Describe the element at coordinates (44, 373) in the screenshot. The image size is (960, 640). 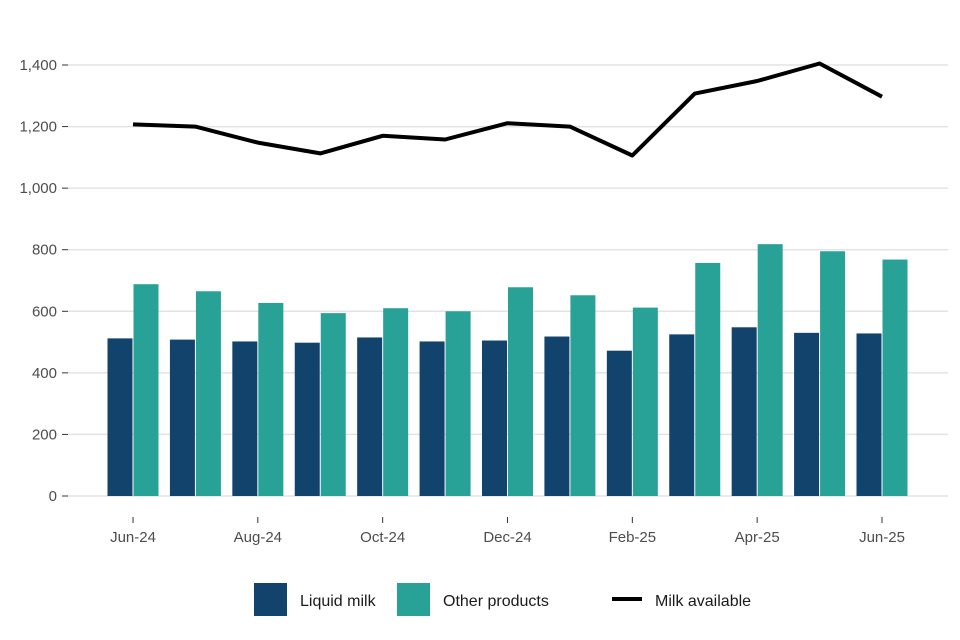
I see `y-tick-label: 400` at that location.